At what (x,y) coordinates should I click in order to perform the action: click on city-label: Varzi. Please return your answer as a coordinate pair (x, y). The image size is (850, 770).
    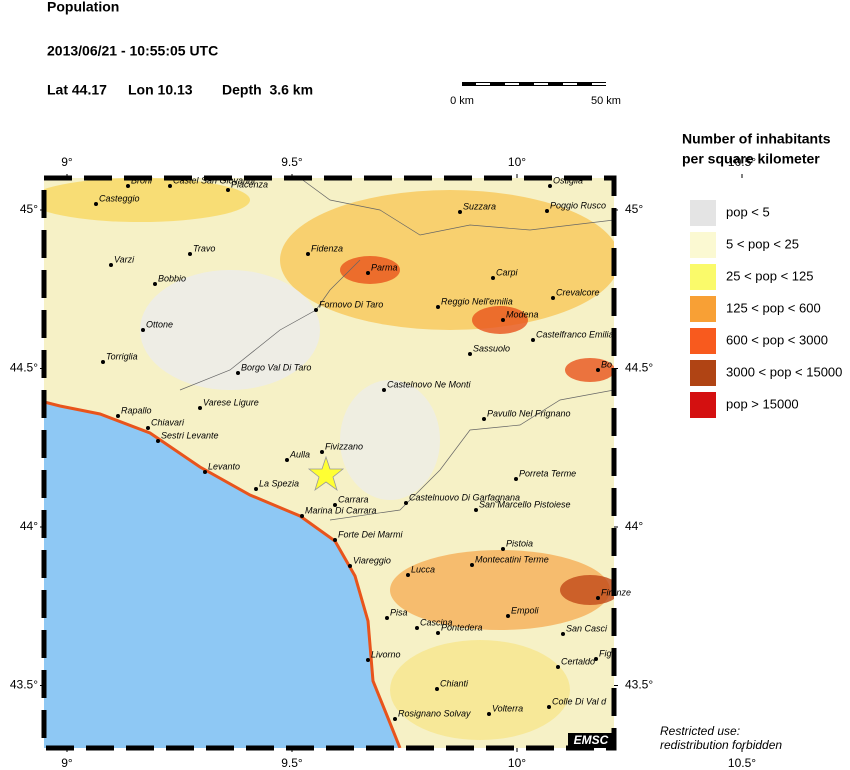
    Looking at the image, I should click on (124, 259).